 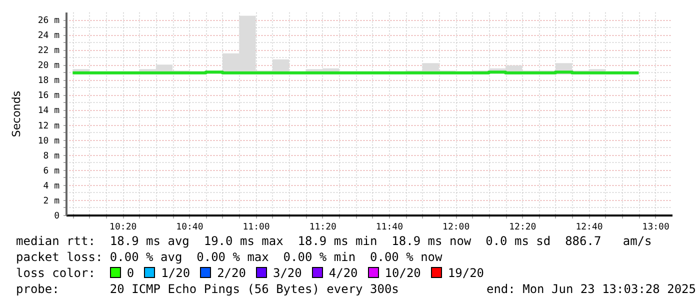 What do you see at coordinates (256, 227) in the screenshot?
I see `x-tick-label: 11:00` at bounding box center [256, 227].